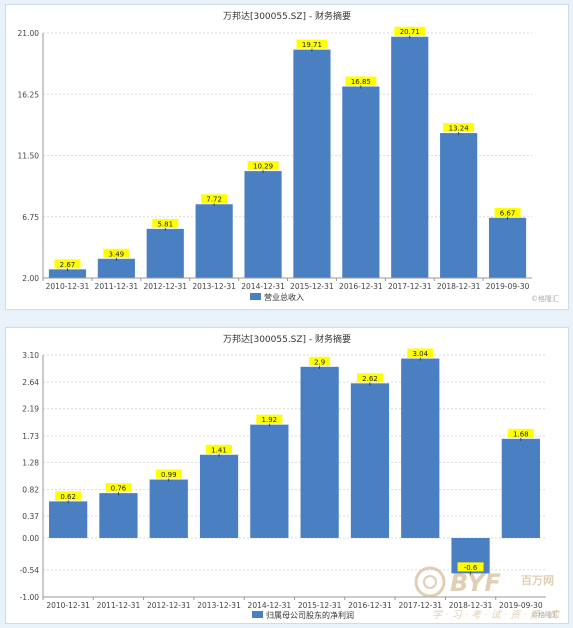  I want to click on value-label: 5.81, so click(165, 224).